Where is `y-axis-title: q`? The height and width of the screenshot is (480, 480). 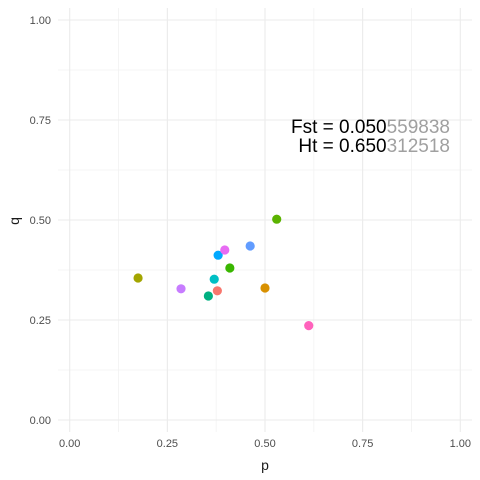 y-axis-title: q is located at coordinates (14, 221).